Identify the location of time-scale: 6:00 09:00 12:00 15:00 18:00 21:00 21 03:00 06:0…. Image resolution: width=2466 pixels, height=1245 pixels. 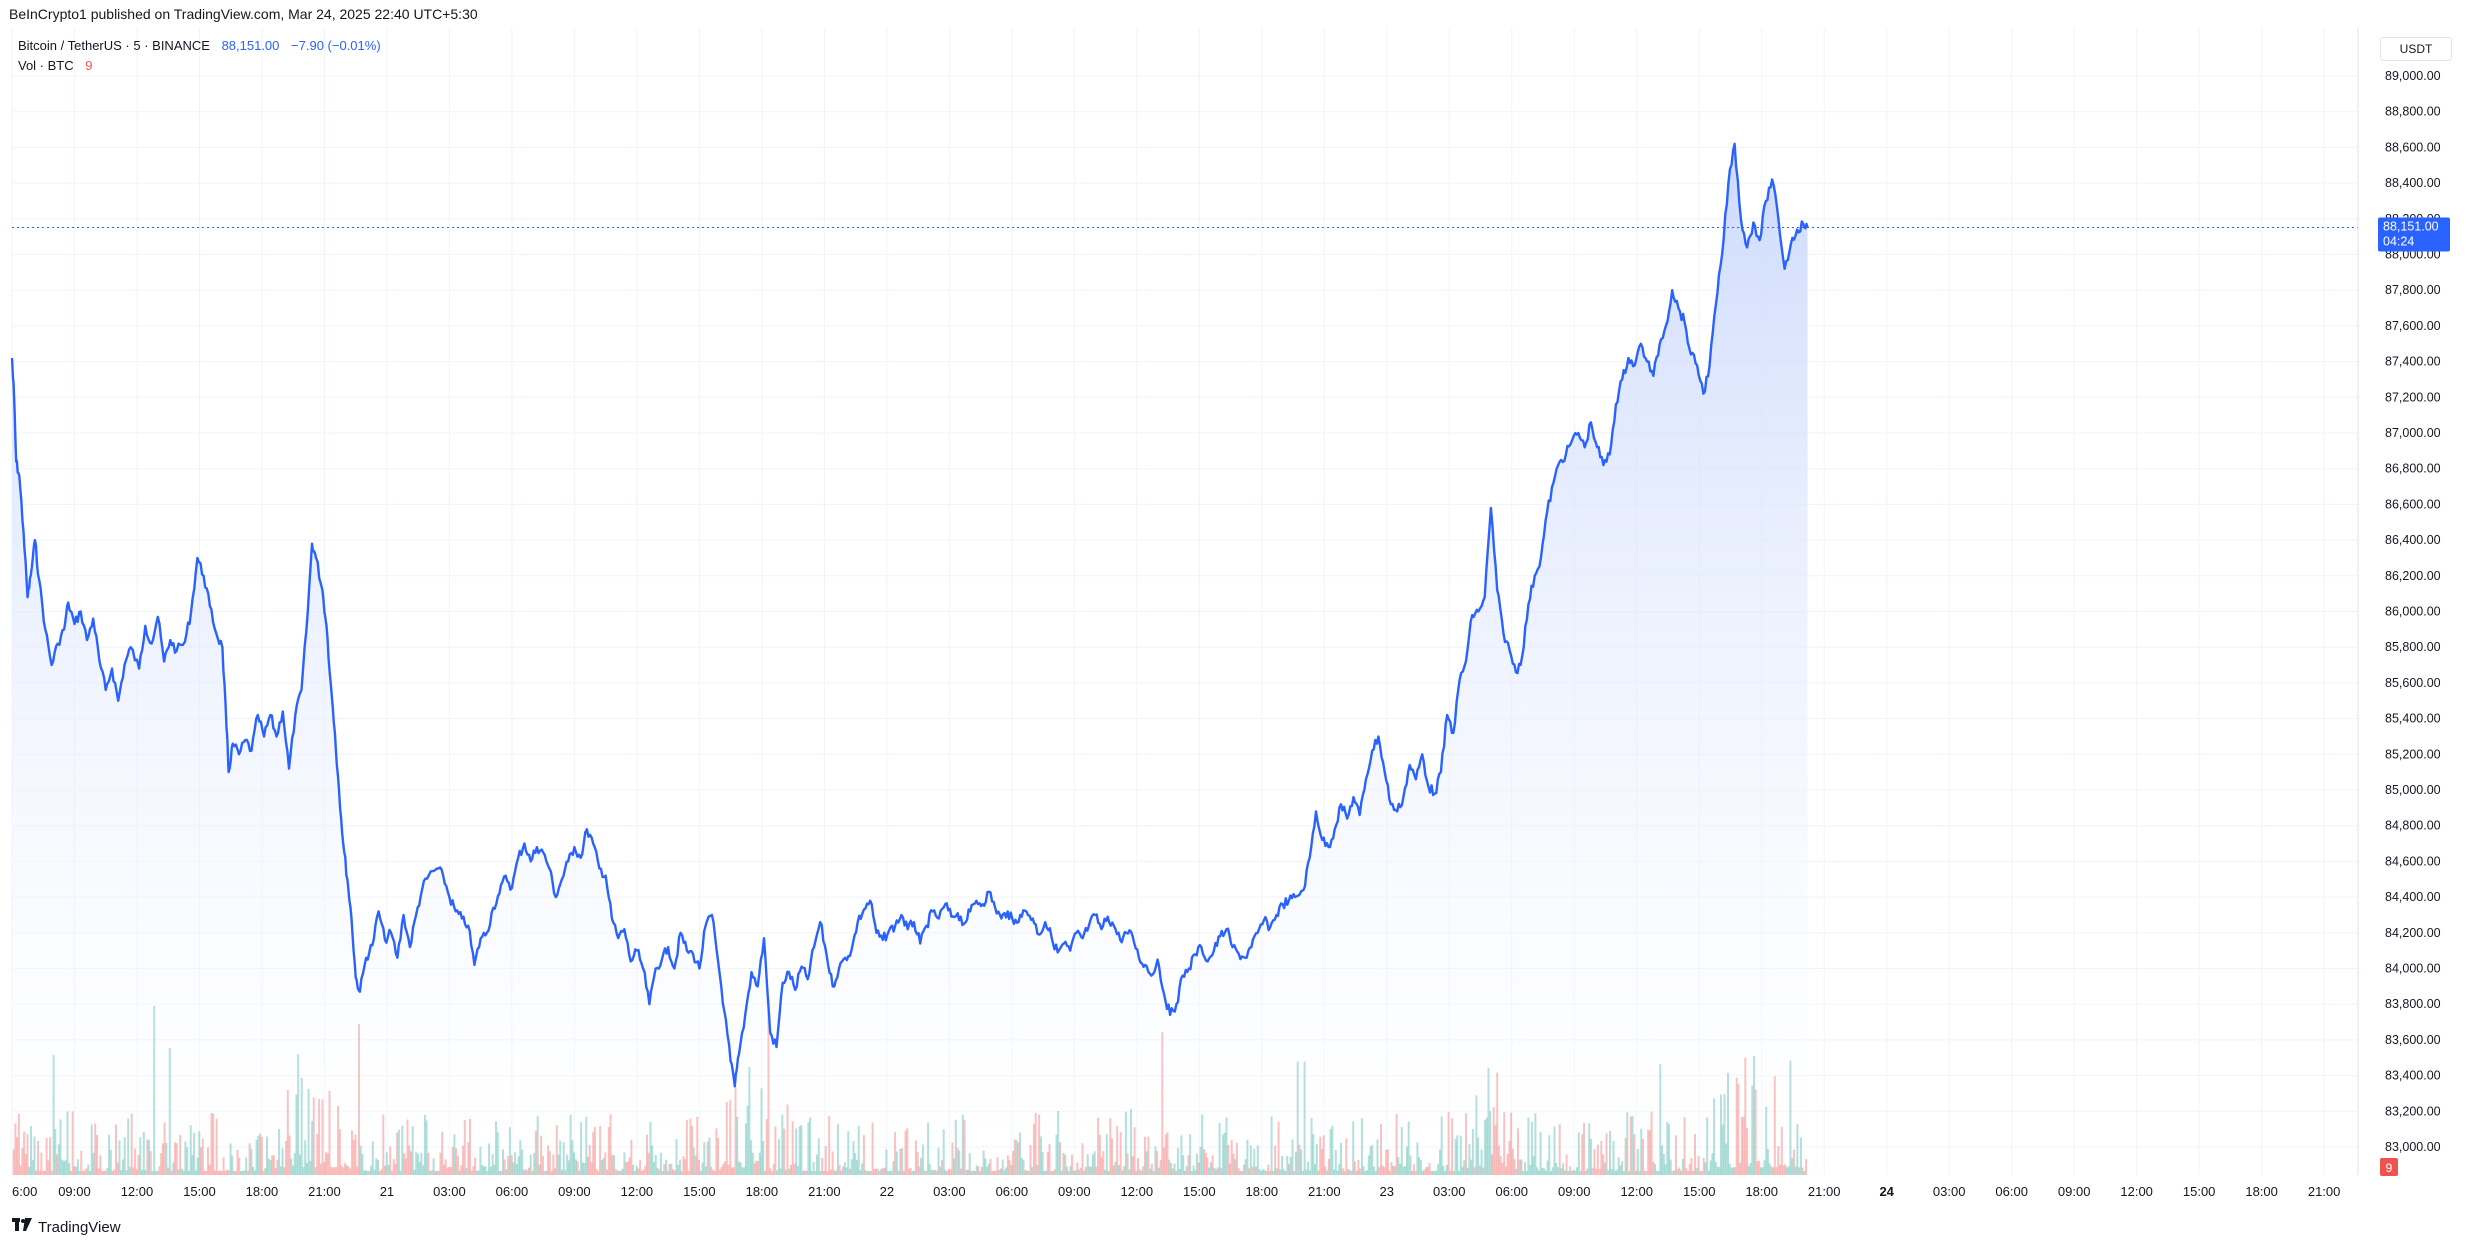
(1176, 1191).